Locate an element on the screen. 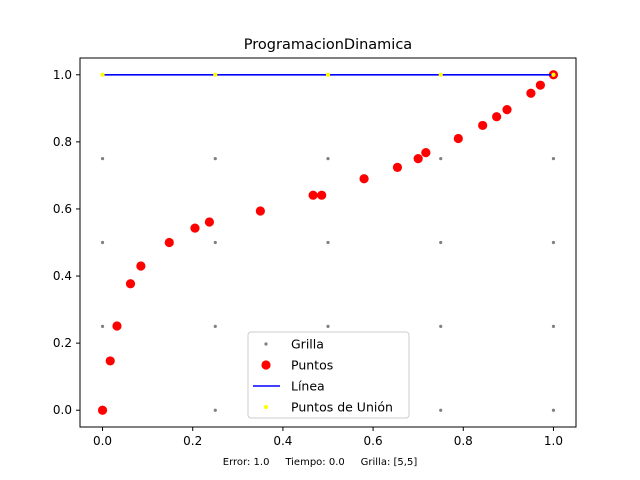  y-tick-label: 0.6 is located at coordinates (62, 209).